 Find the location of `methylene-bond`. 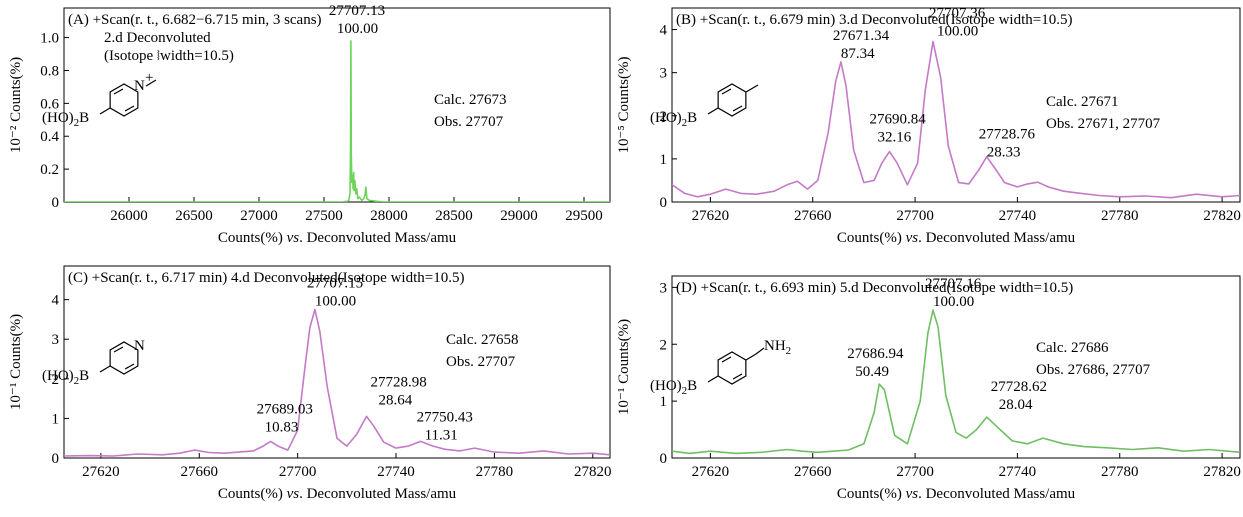

methylene-bond is located at coordinates (751, 357).